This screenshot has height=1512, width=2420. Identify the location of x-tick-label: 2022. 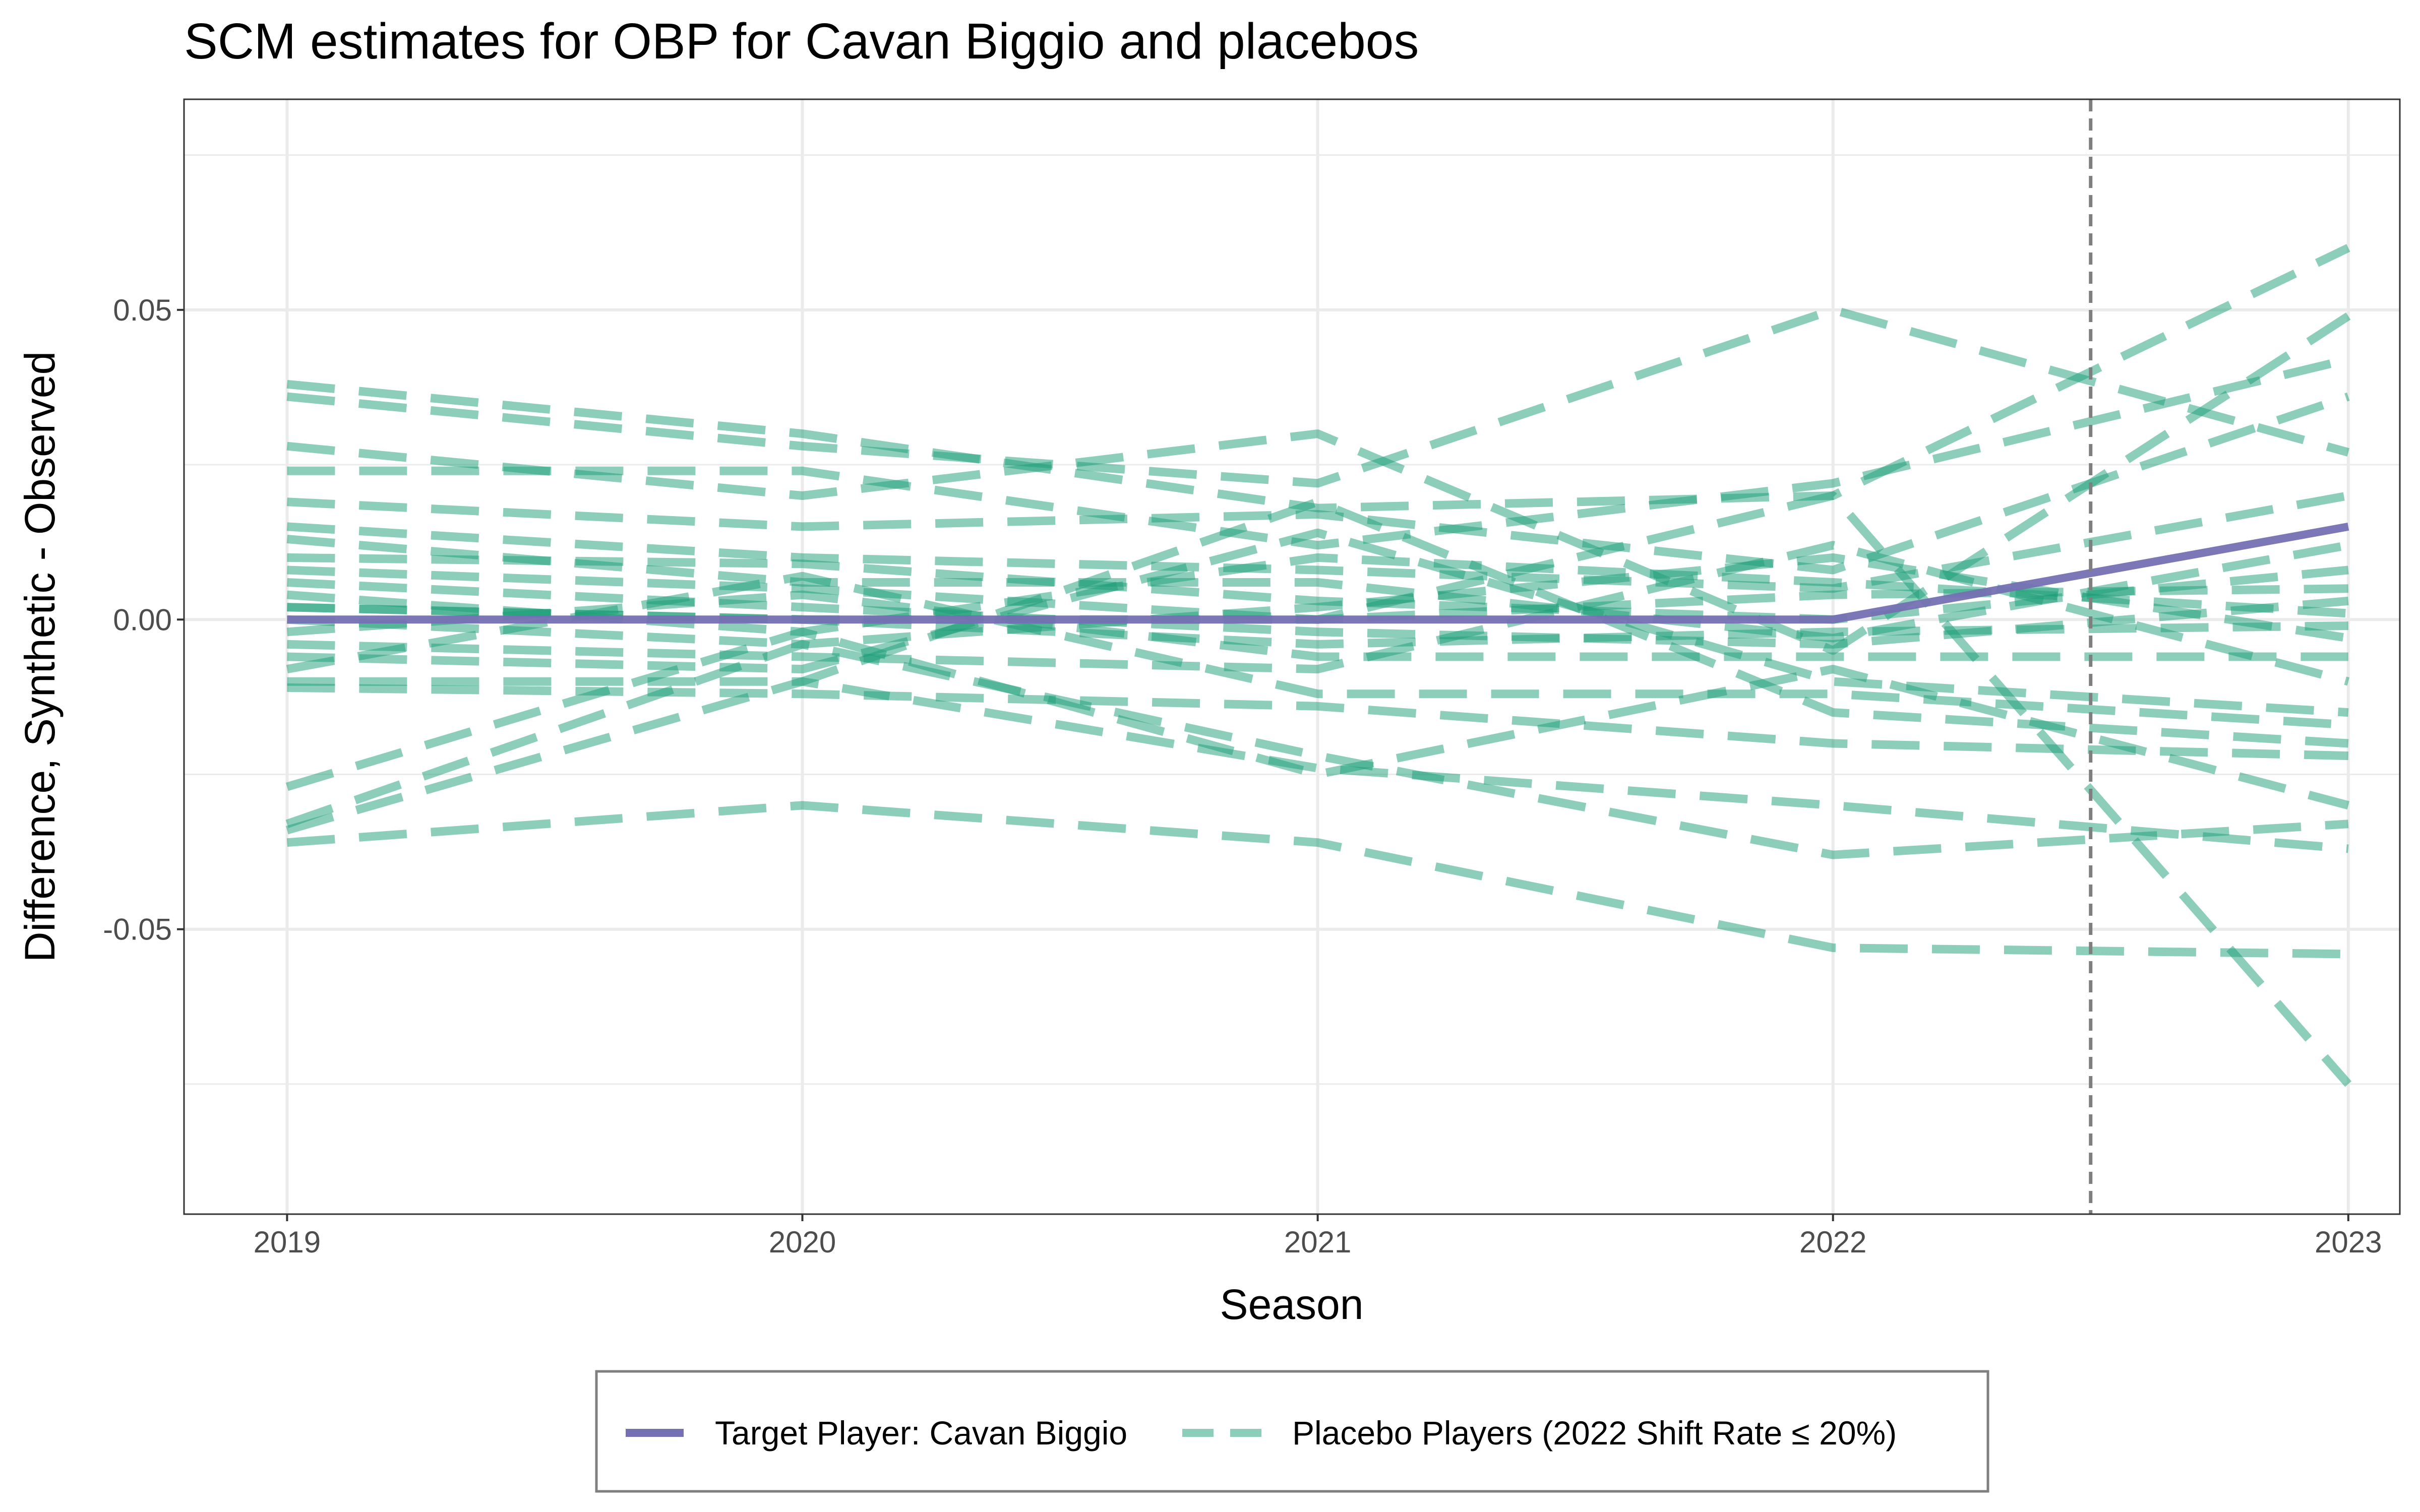
(1832, 1242).